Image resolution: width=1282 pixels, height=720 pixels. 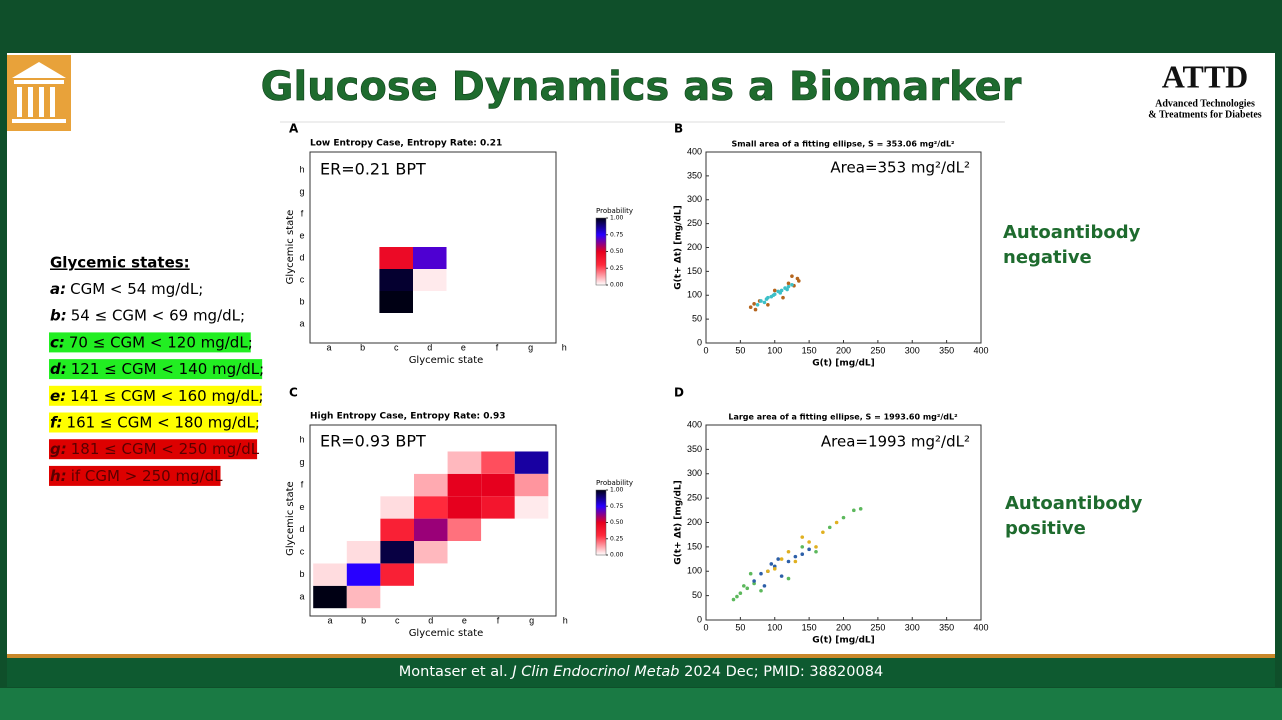 I want to click on title: Low Entropy Case, Entropy Rate: 0.21, so click(x=406, y=144).